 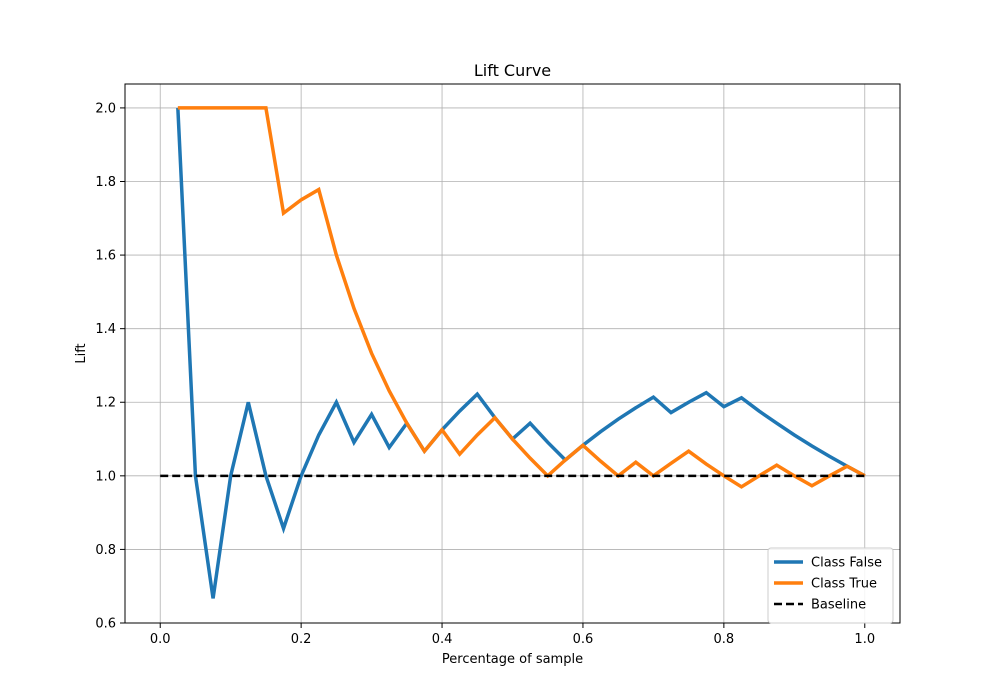 I want to click on legend-label-baseline: Baseline, so click(x=838, y=605).